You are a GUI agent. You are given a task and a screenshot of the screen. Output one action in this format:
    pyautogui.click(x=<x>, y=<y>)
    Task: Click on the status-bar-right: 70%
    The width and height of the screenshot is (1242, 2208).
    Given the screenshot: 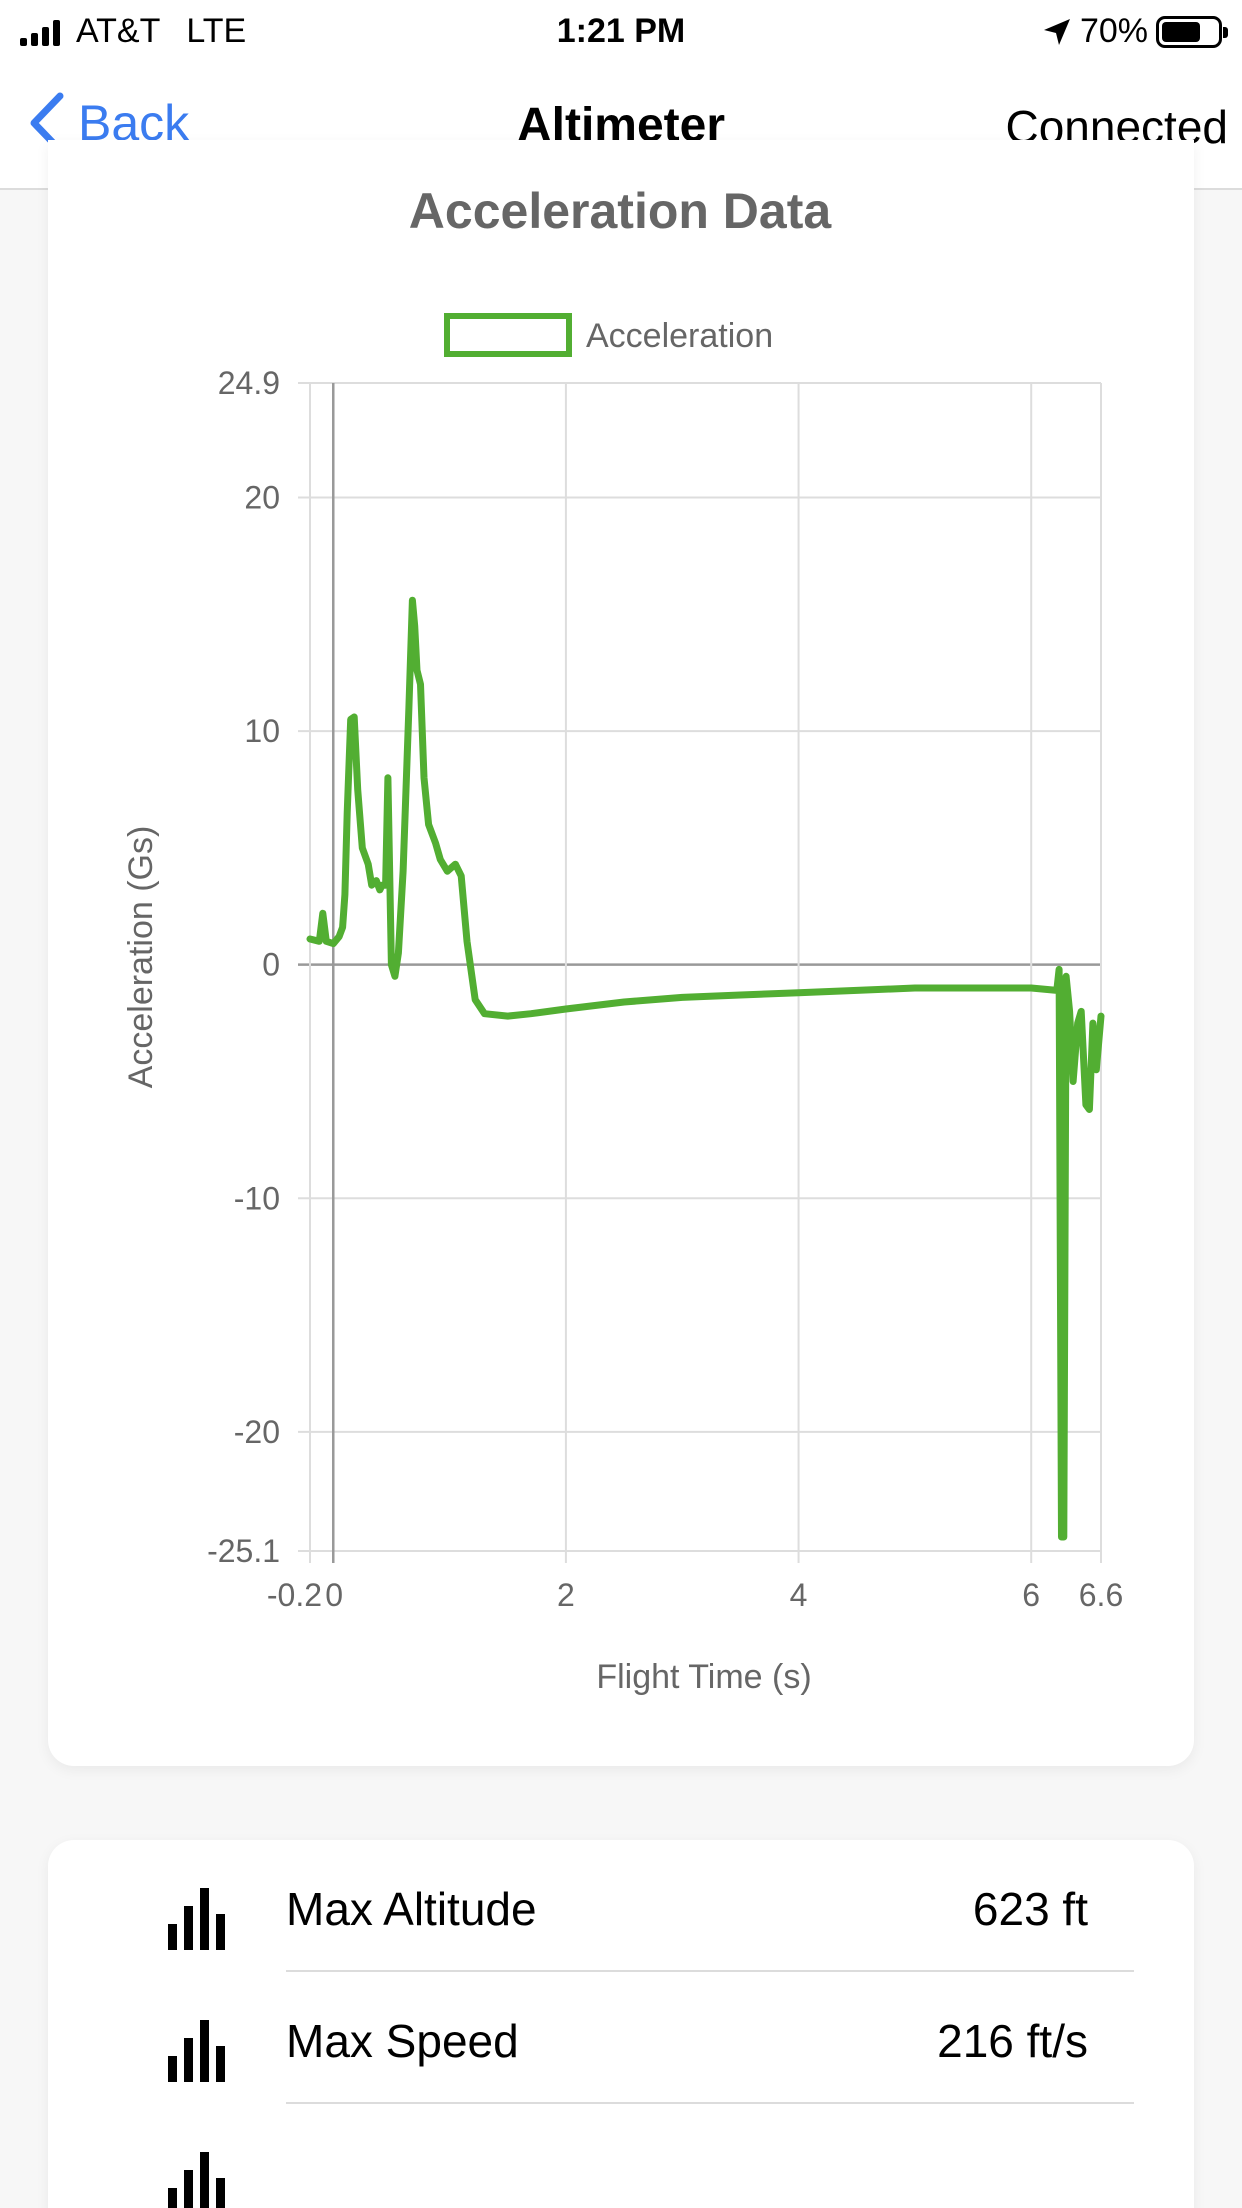 What is the action you would take?
    pyautogui.click(x=1135, y=31)
    